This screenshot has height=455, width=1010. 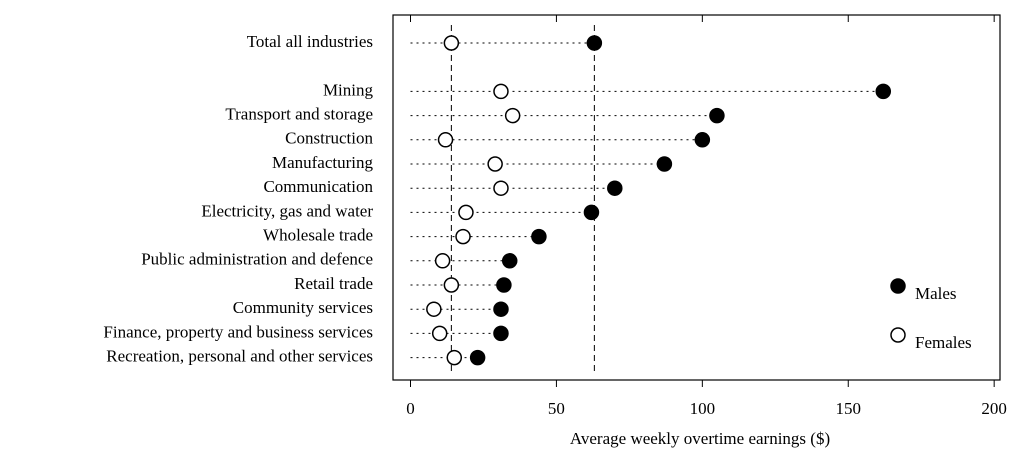 I want to click on legend-label: Males, so click(x=936, y=293).